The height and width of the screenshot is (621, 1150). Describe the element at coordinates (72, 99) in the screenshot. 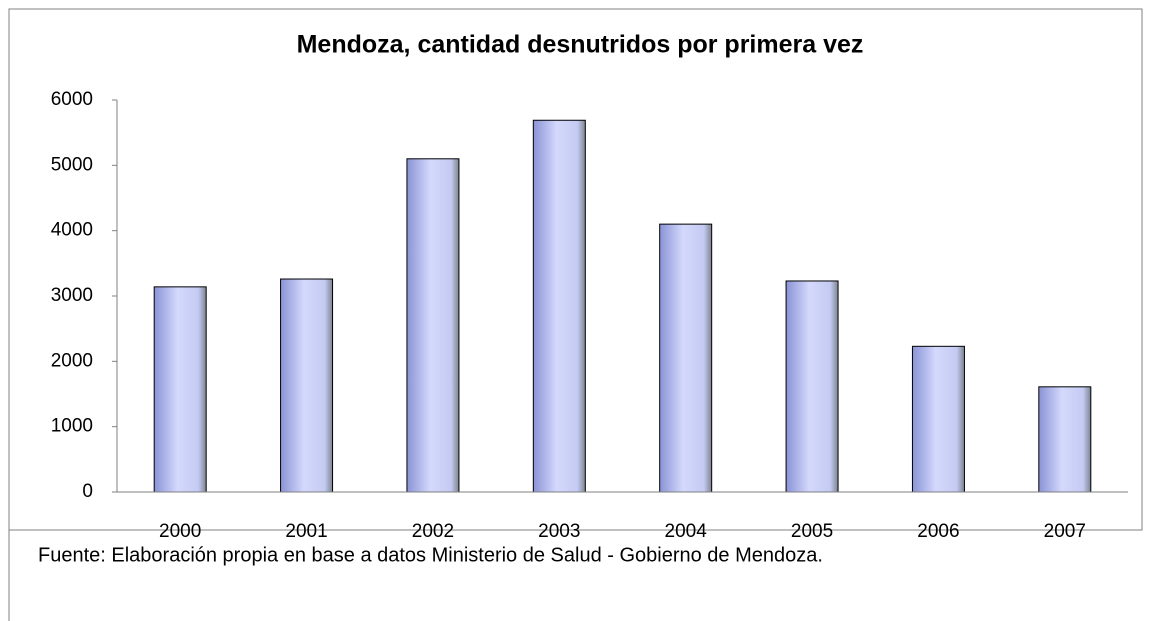

I see `y-tick-label: 6000` at that location.